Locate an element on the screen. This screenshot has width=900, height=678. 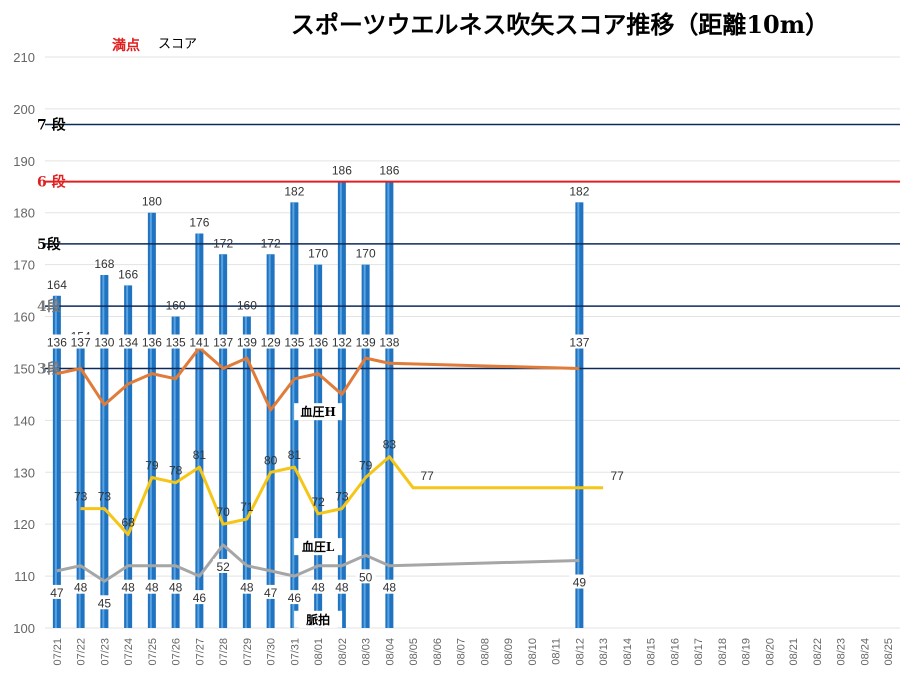
score-label: 182 is located at coordinates (579, 191).